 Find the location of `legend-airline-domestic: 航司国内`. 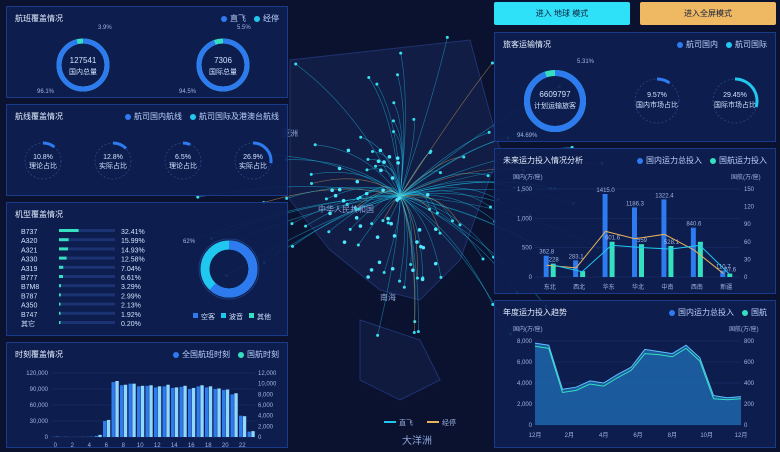

legend-airline-domestic: 航司国内 is located at coordinates (697, 44).